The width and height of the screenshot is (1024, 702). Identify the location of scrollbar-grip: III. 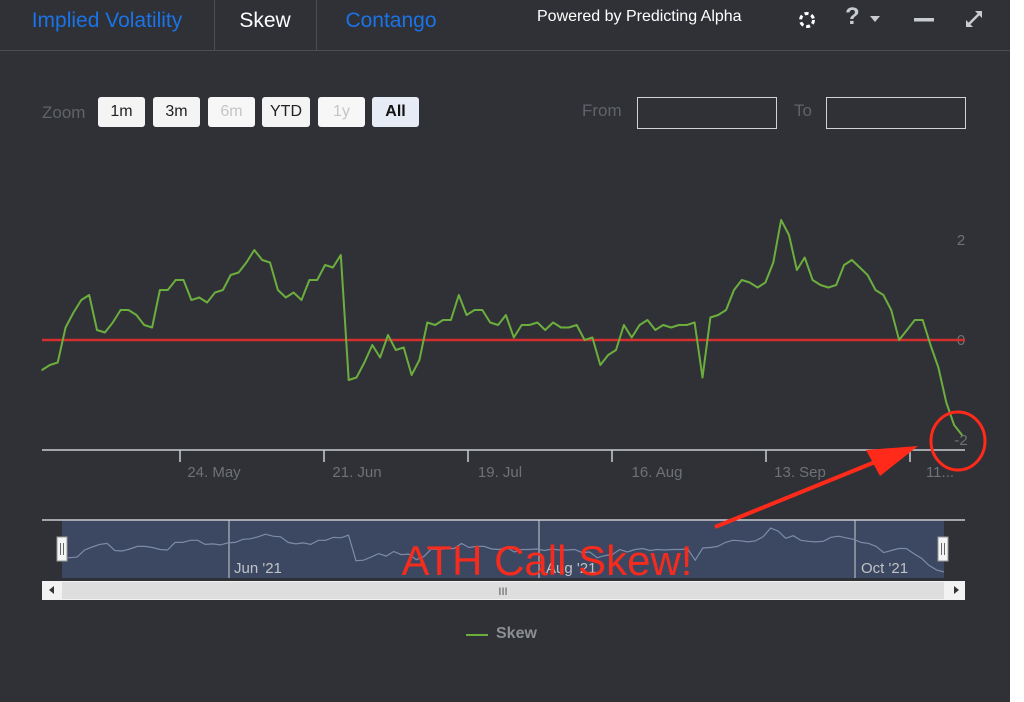
(502, 592).